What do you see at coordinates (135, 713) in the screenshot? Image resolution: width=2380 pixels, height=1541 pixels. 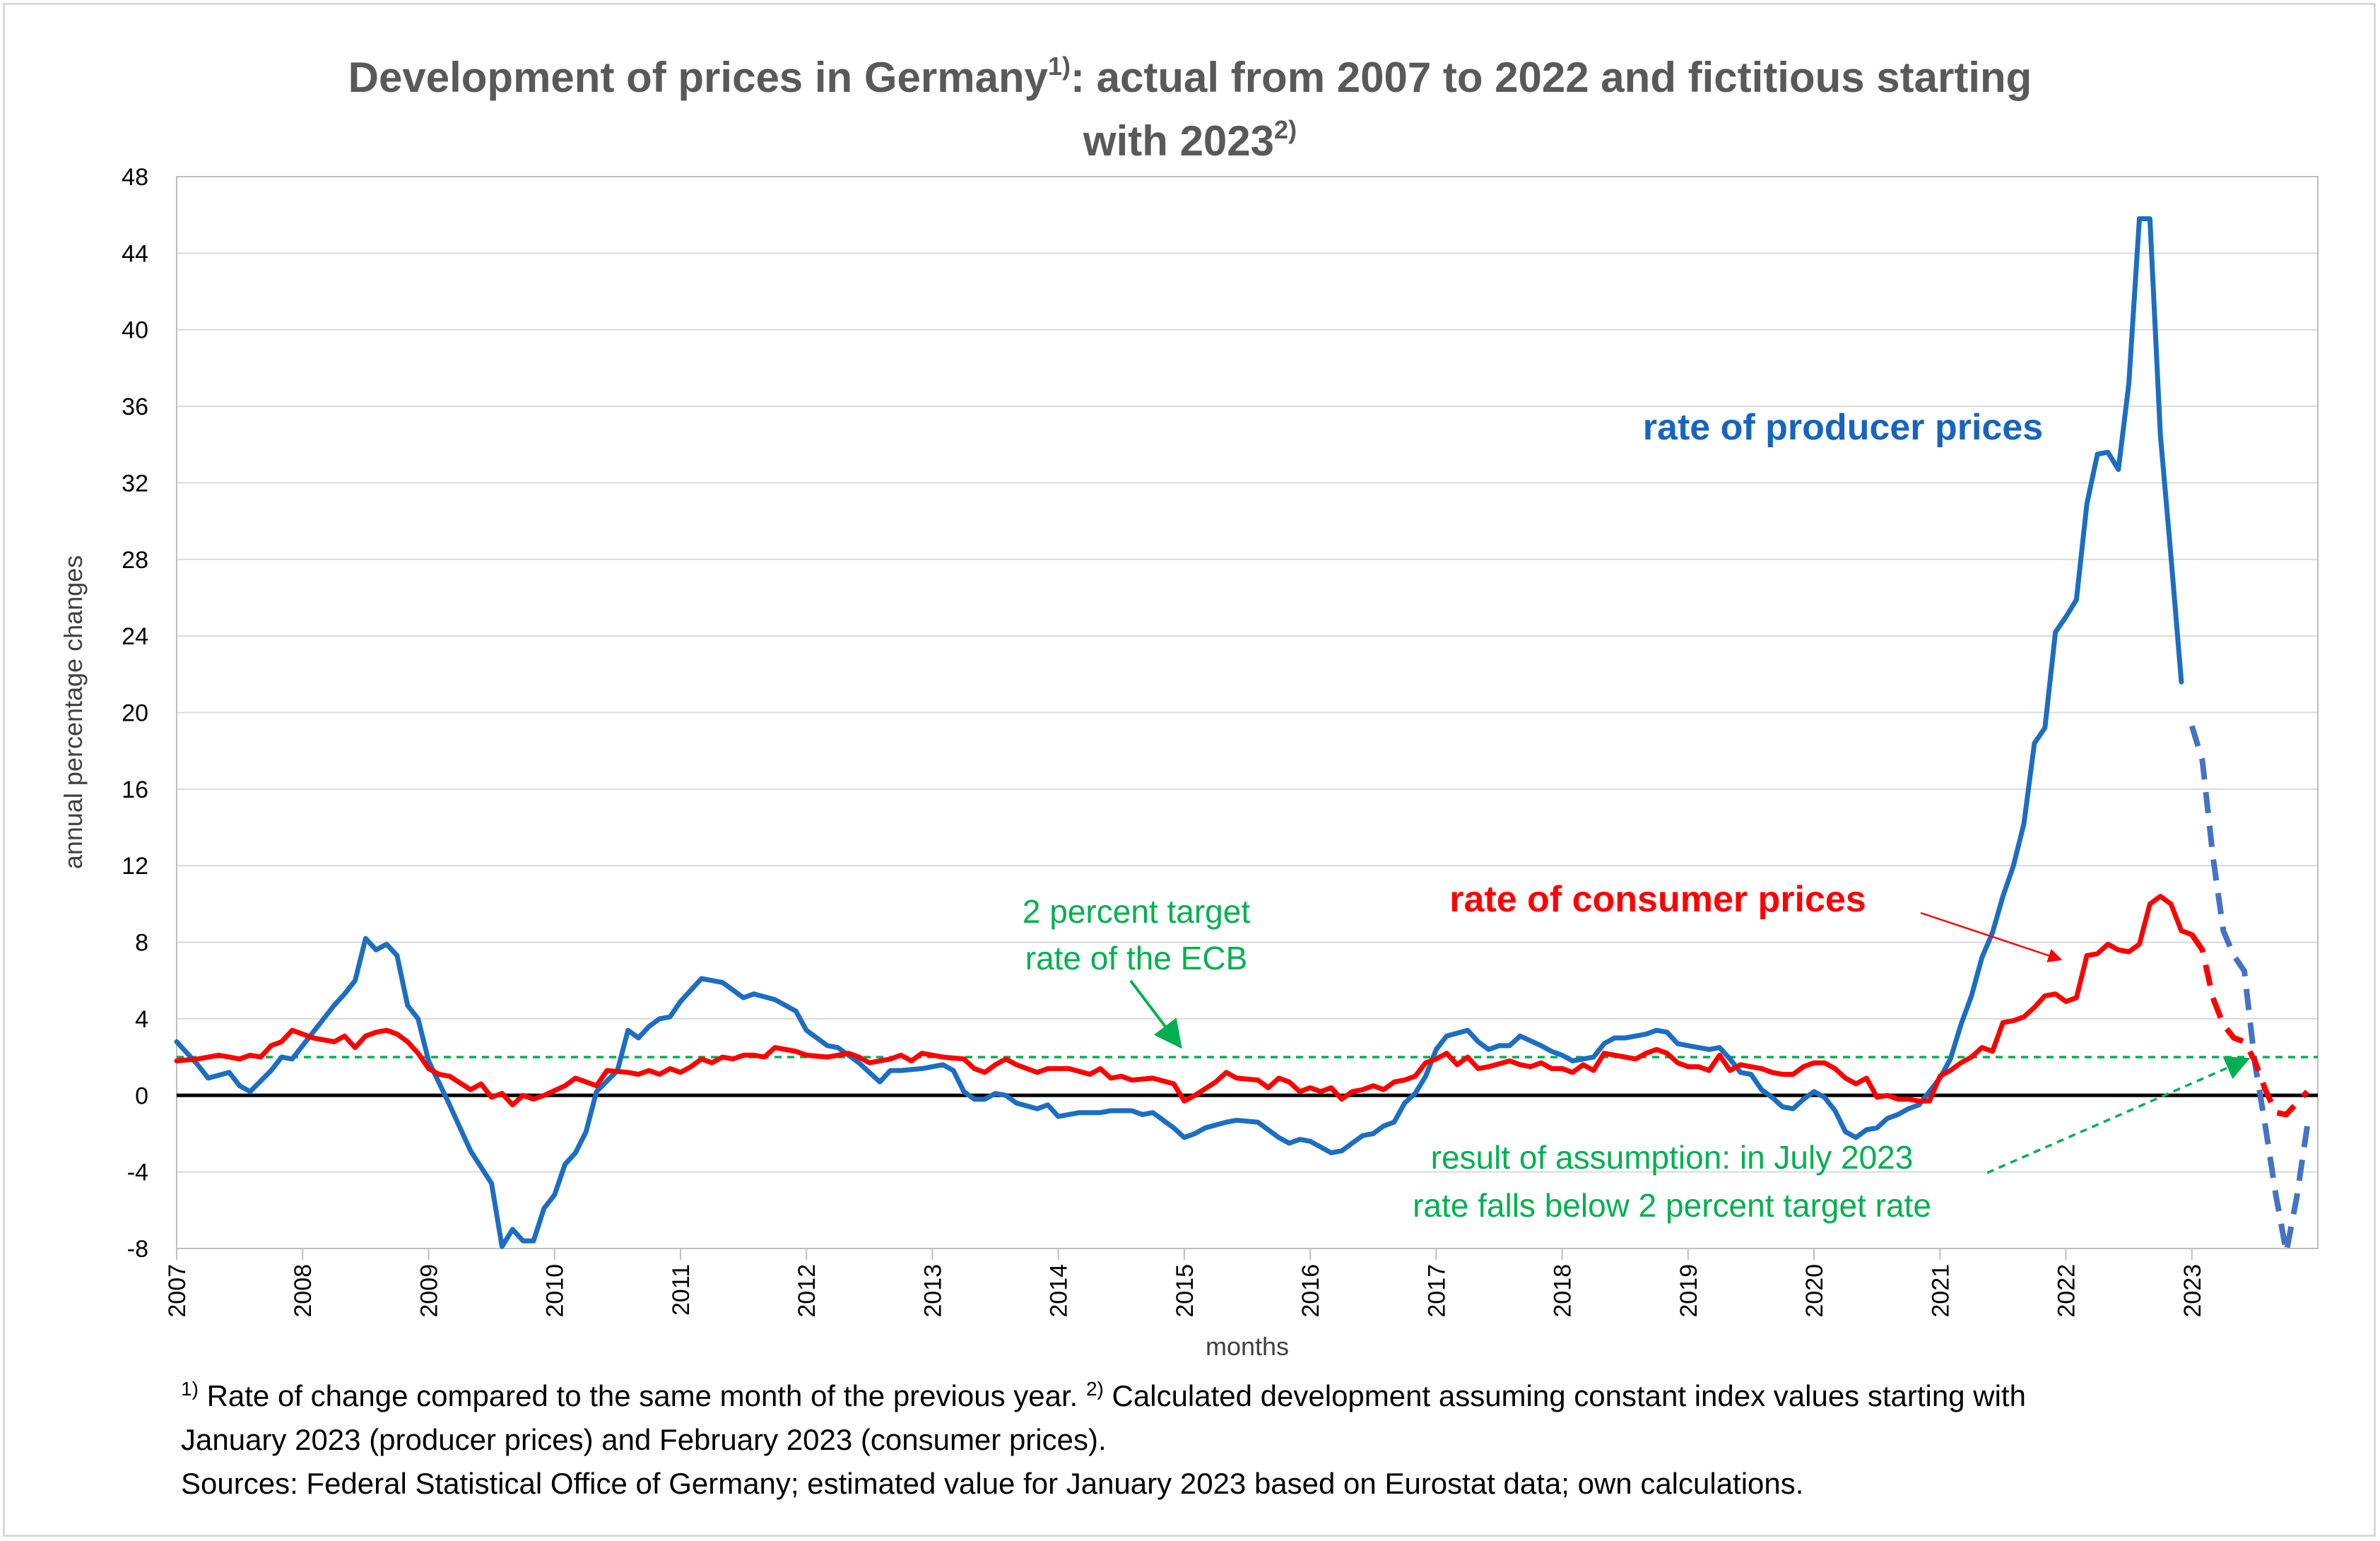 I see `y-tick-label: 20` at bounding box center [135, 713].